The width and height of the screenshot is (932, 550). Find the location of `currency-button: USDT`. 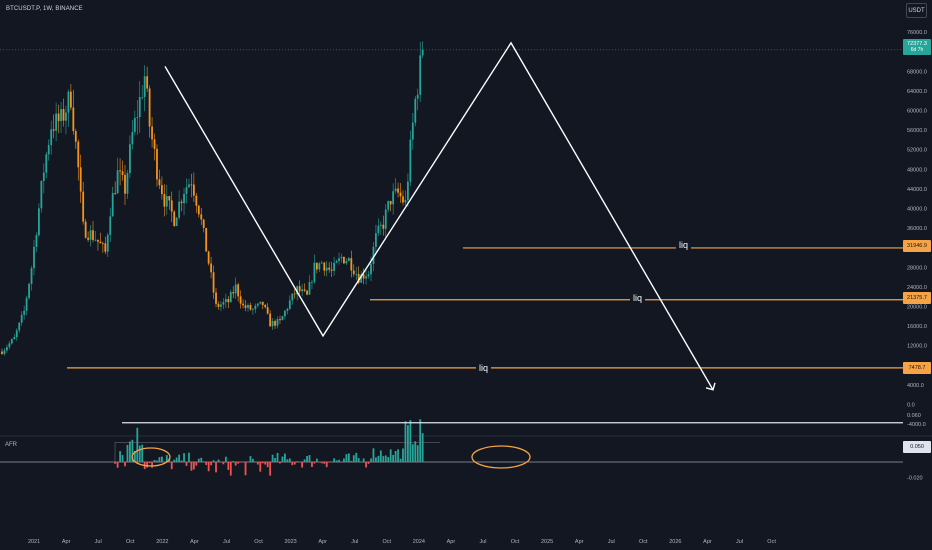

currency-button: USDT is located at coordinates (916, 10).